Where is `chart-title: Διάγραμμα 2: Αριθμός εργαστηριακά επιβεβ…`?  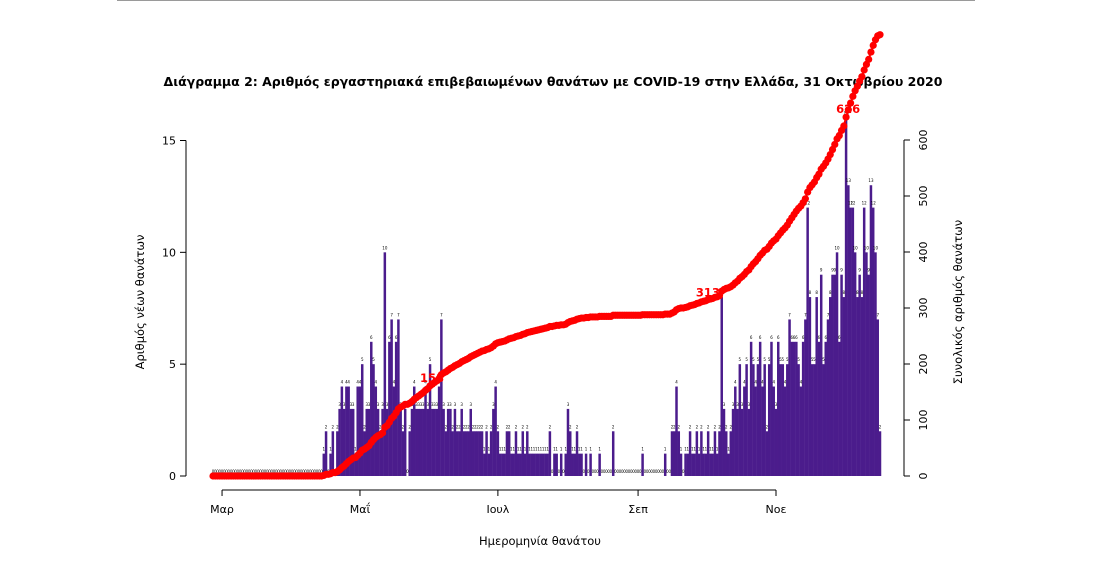
chart-title: Διάγραμμα 2: Αριθμός εργαστηριακά επιβεβ… is located at coordinates (553, 81).